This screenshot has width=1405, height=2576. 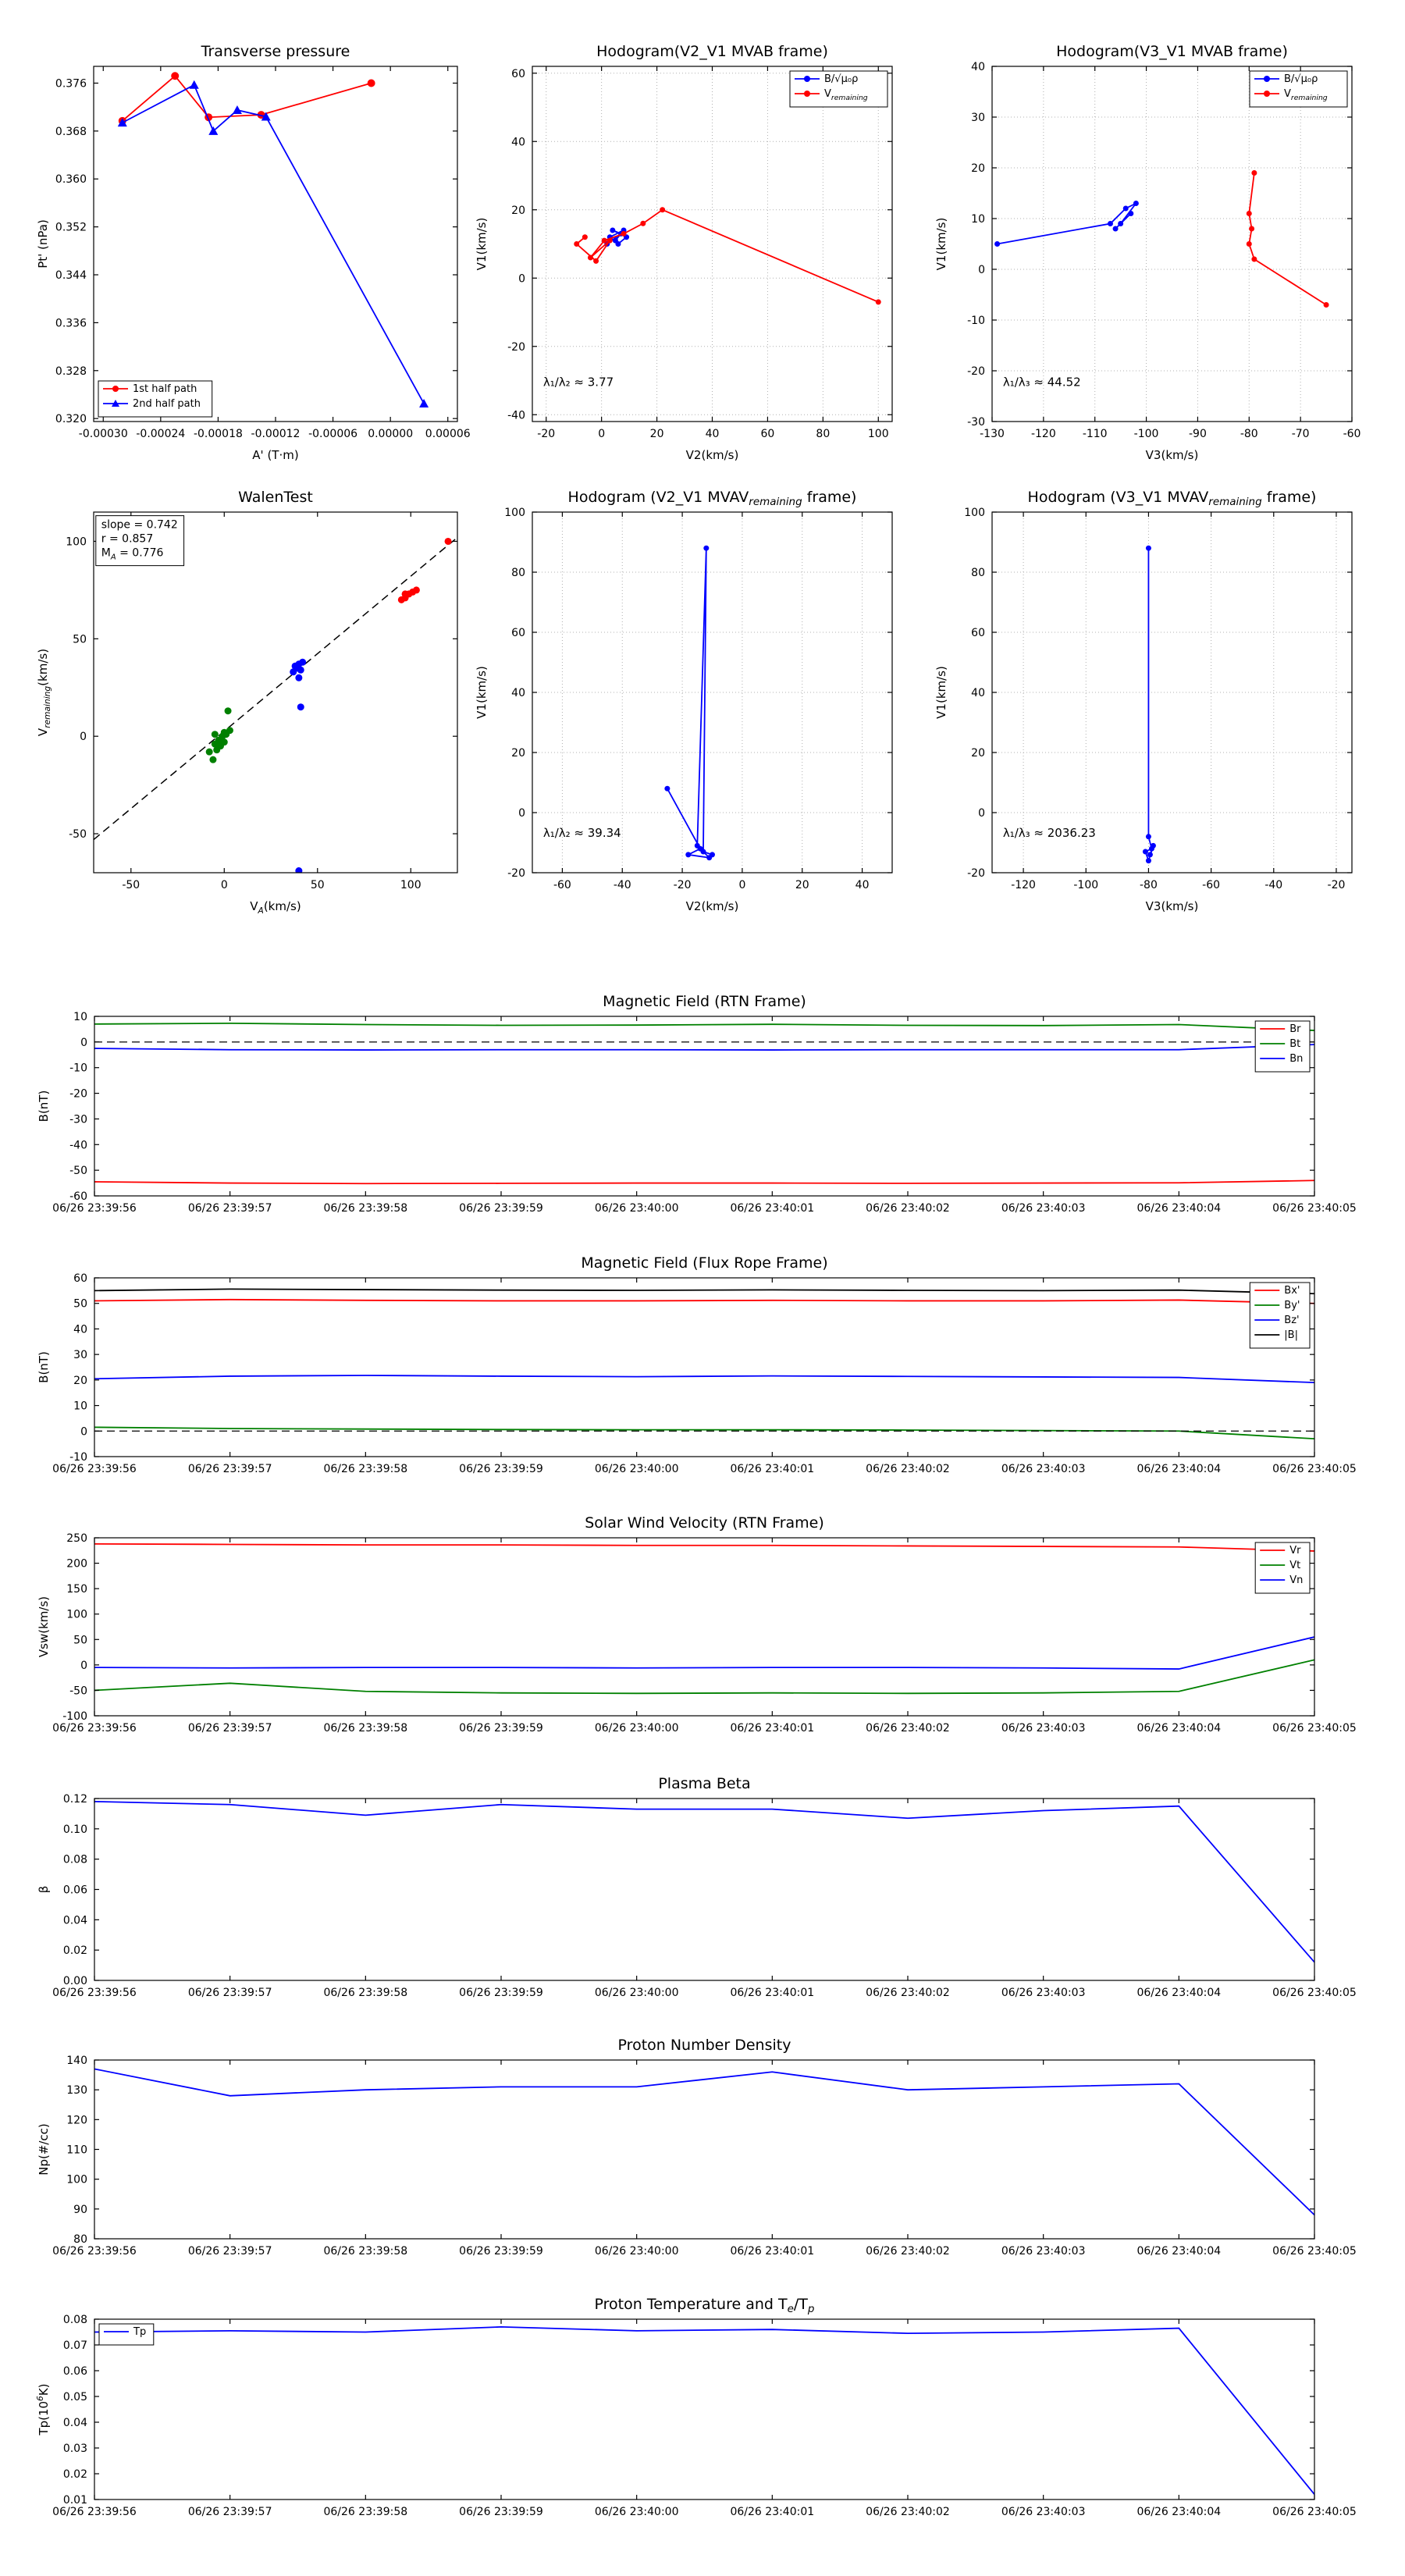 I want to click on x-tick-label: -100, so click(x=1085, y=885).